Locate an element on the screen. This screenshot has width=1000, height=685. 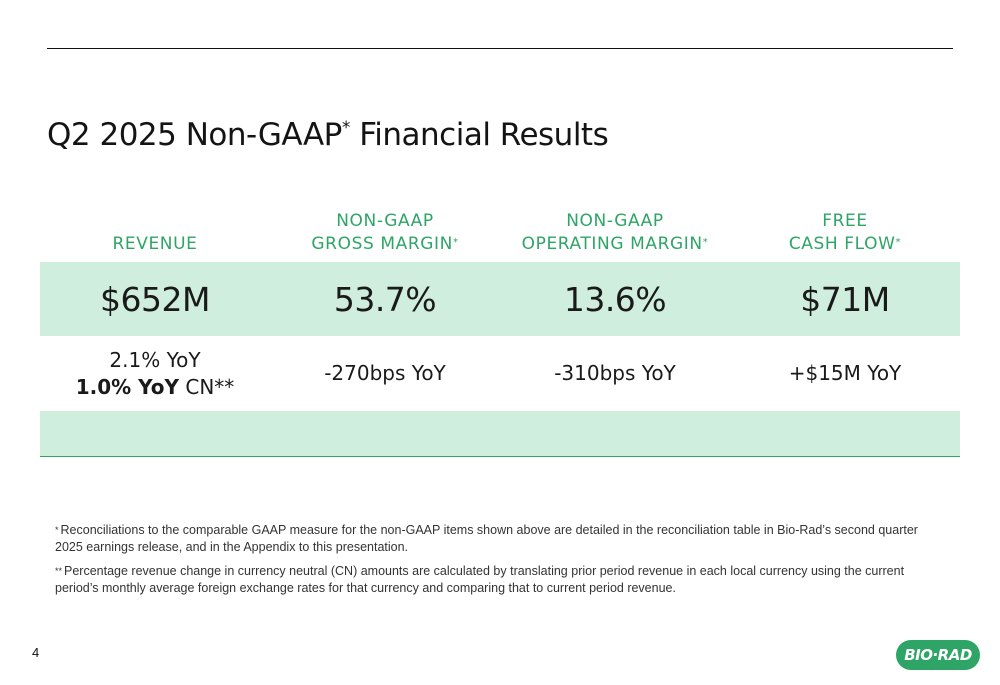
header-gross-margin-line1: NON-GAAP is located at coordinates (385, 221).